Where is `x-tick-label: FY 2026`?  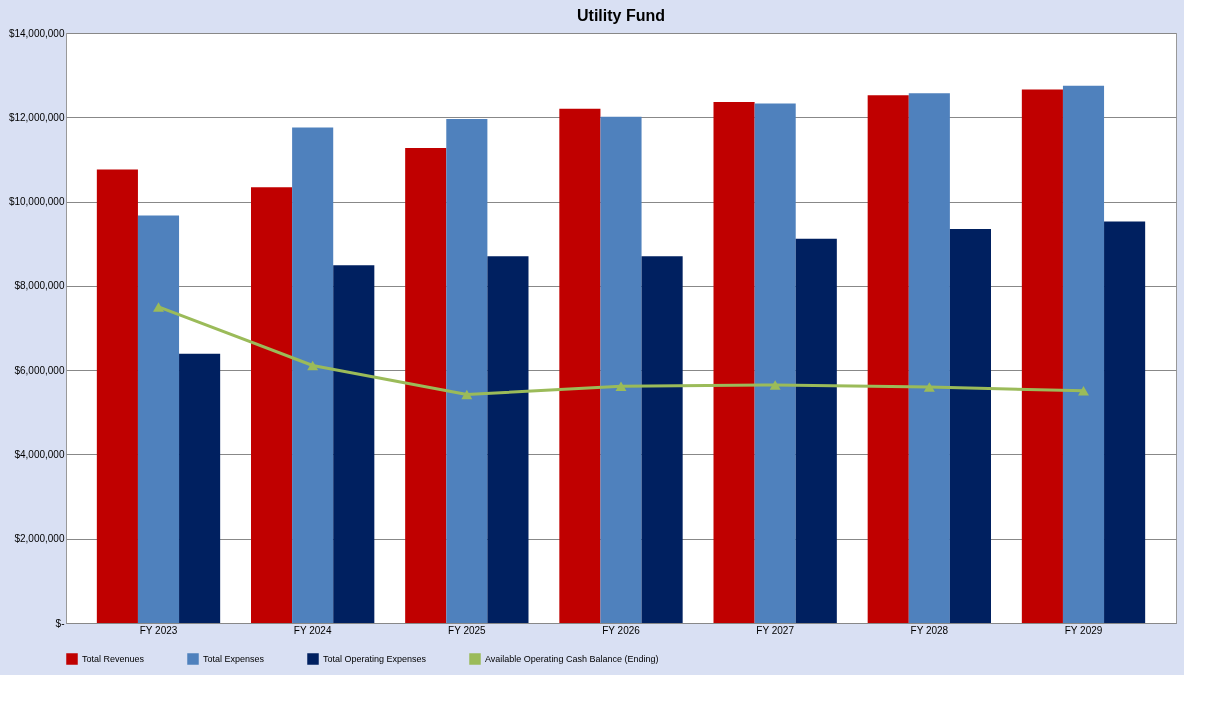
x-tick-label: FY 2026 is located at coordinates (621, 630).